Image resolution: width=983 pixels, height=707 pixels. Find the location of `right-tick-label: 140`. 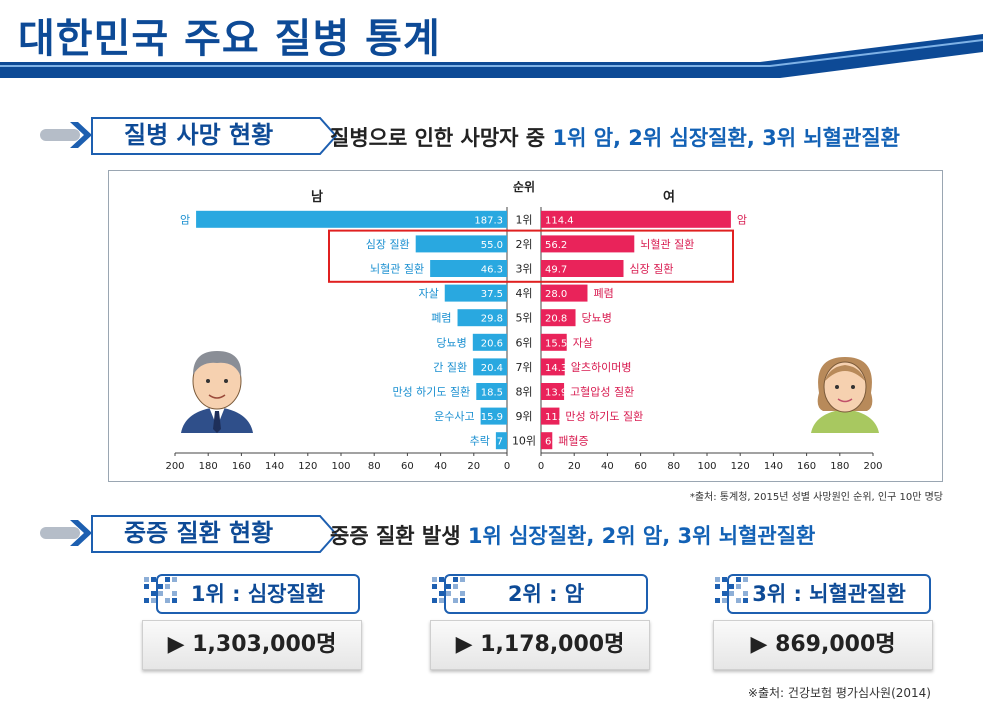

right-tick-label: 140 is located at coordinates (773, 466).